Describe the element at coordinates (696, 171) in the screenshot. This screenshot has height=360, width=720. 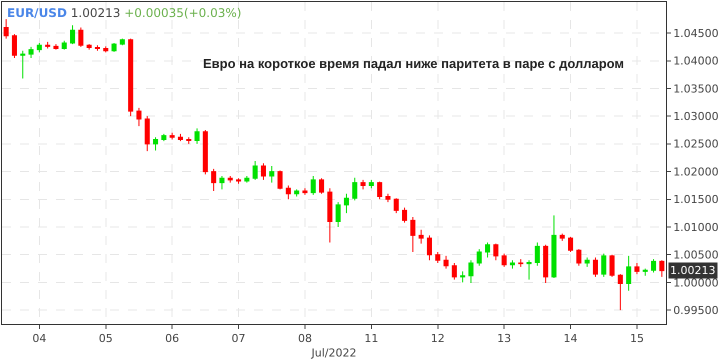
I see `y-tick-label: 1.02000` at that location.